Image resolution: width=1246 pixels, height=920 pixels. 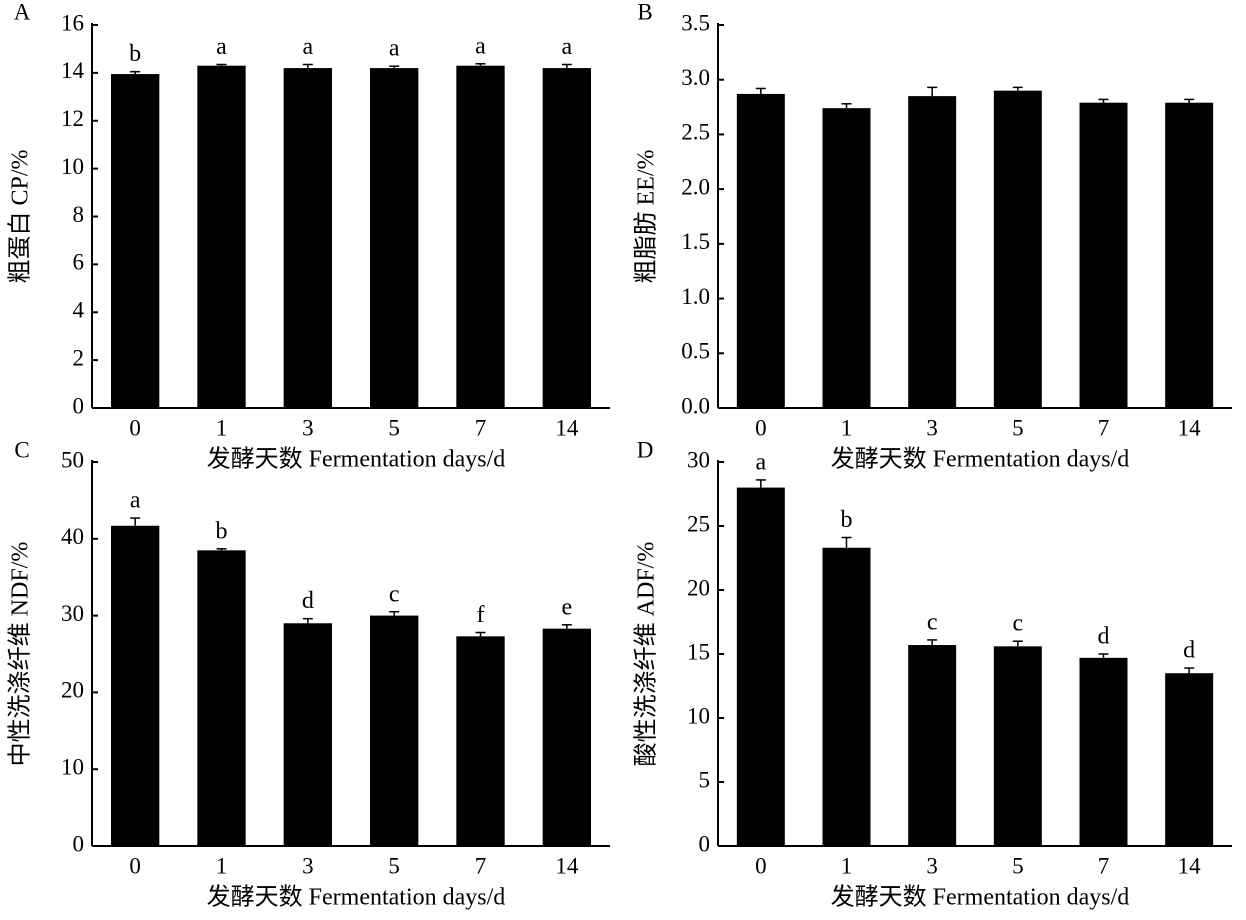 I want to click on y-tick-label: 1.5, so click(x=695, y=241).